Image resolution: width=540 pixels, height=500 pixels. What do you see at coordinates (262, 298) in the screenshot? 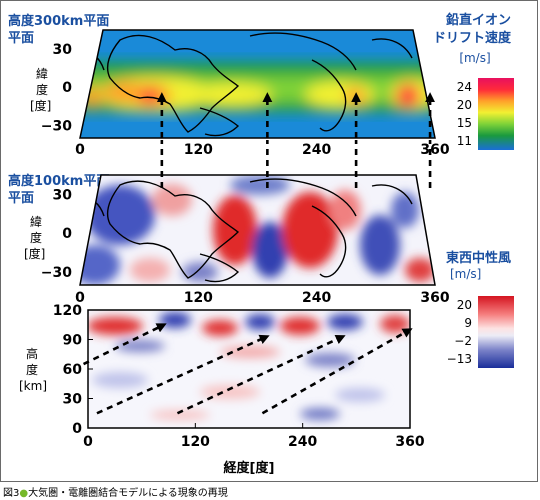
I see `panel2-x-ticks: 0 120 240 360` at bounding box center [262, 298].